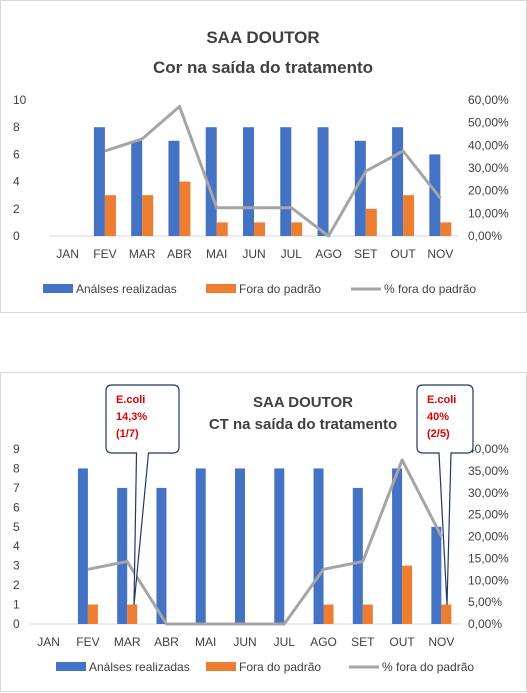 The width and height of the screenshot is (527, 693). What do you see at coordinates (244, 642) in the screenshot?
I see `x-tick-label: JUN` at bounding box center [244, 642].